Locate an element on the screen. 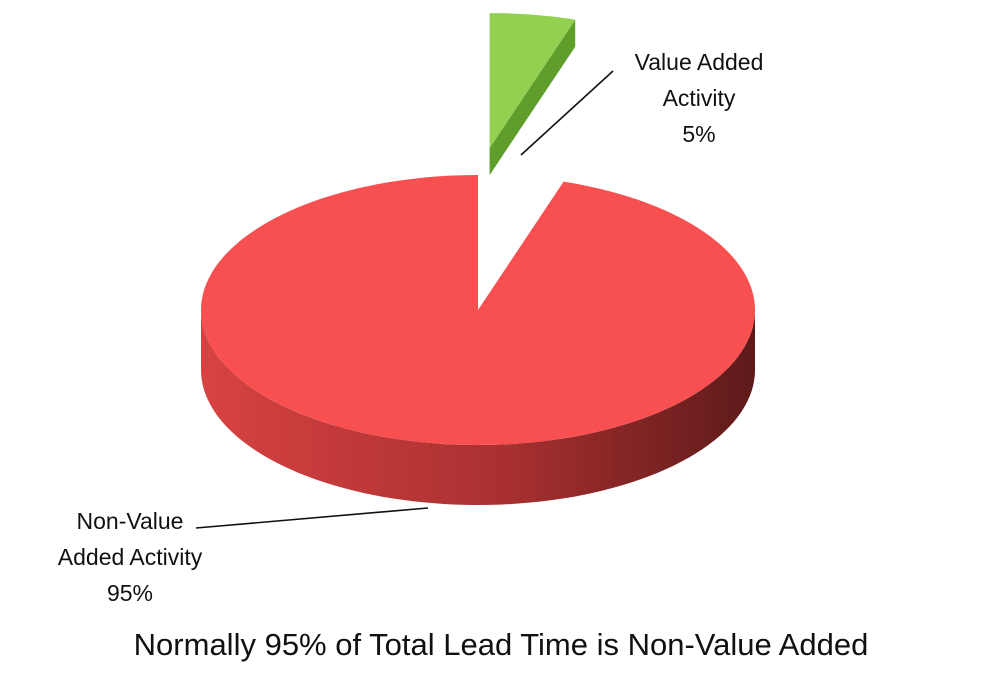  slice-value-label-non-value-added: 95% is located at coordinates (130, 593).